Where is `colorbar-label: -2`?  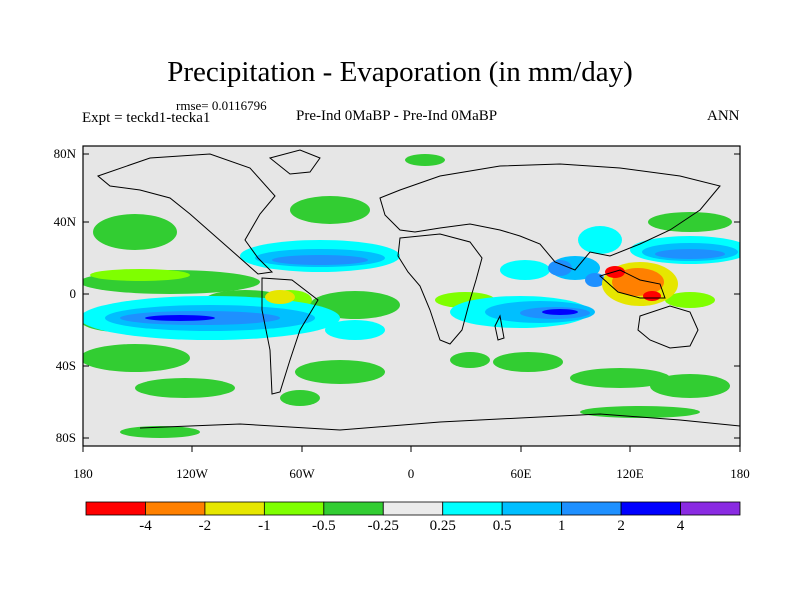
colorbar-label: -2 is located at coordinates (205, 526).